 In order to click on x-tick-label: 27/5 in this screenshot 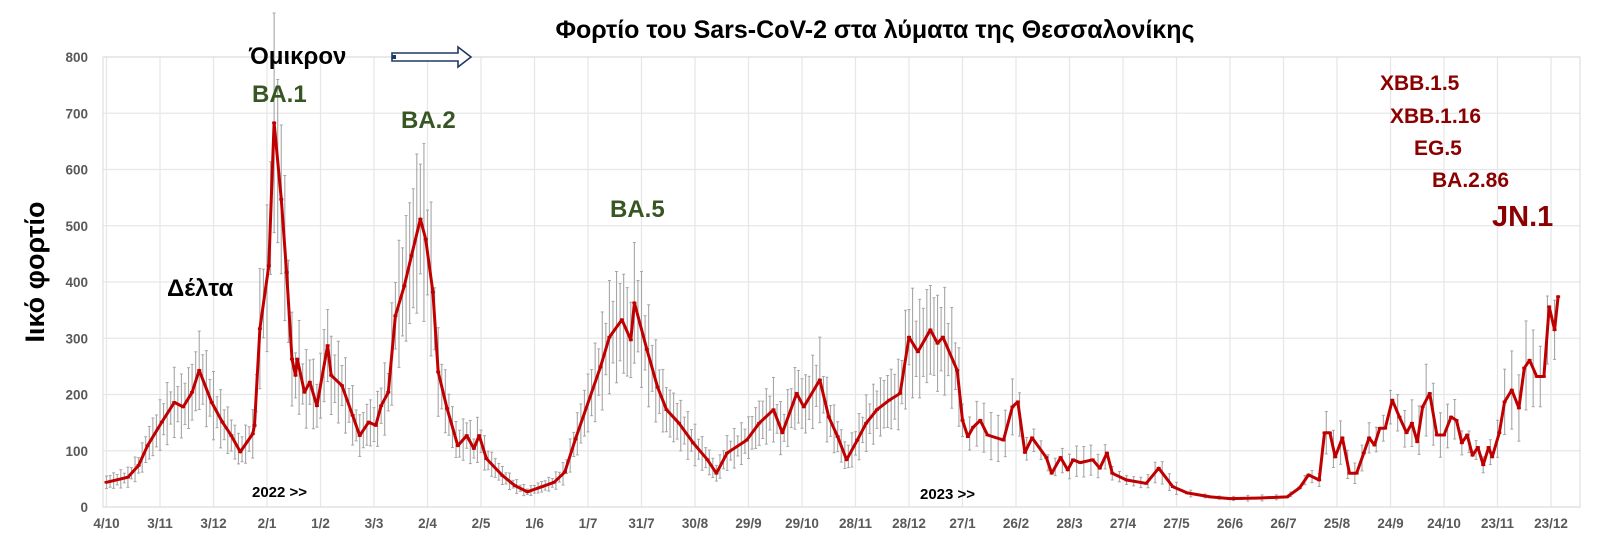, I will do `click(1176, 523)`.